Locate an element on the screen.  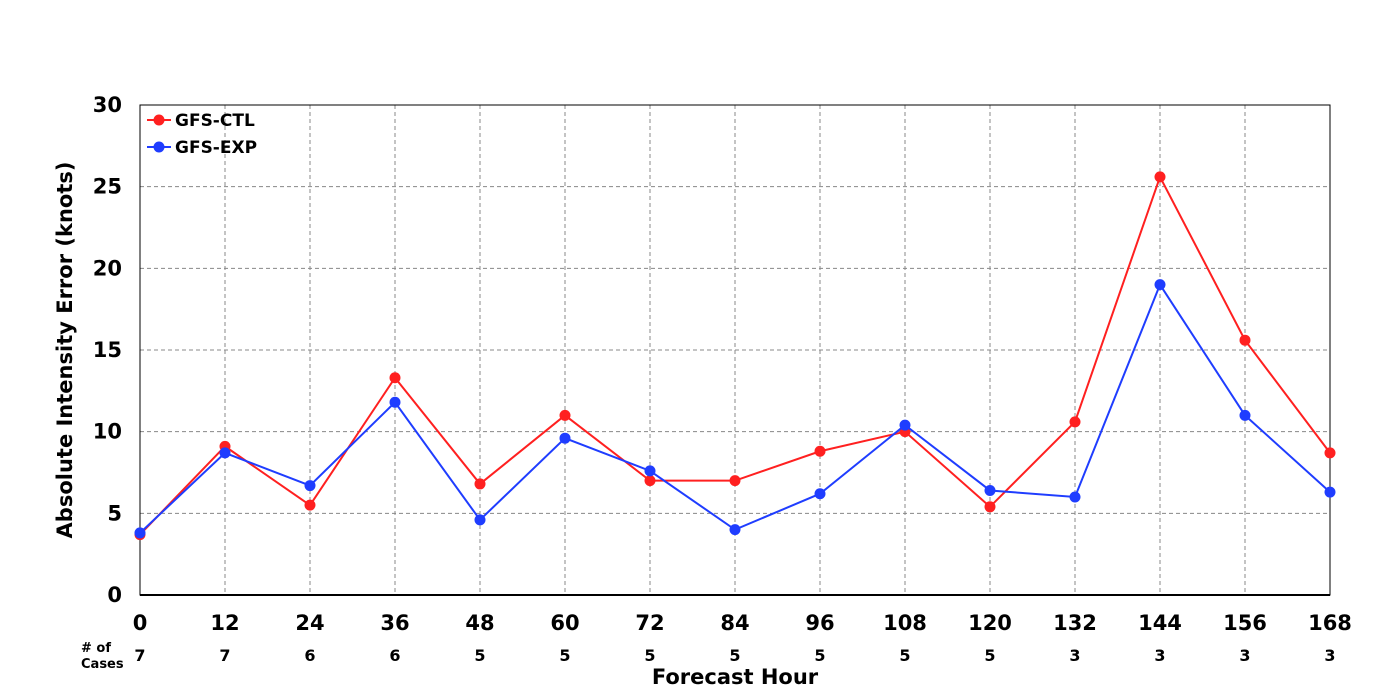
x-tick-label: 132 is located at coordinates (1075, 623).